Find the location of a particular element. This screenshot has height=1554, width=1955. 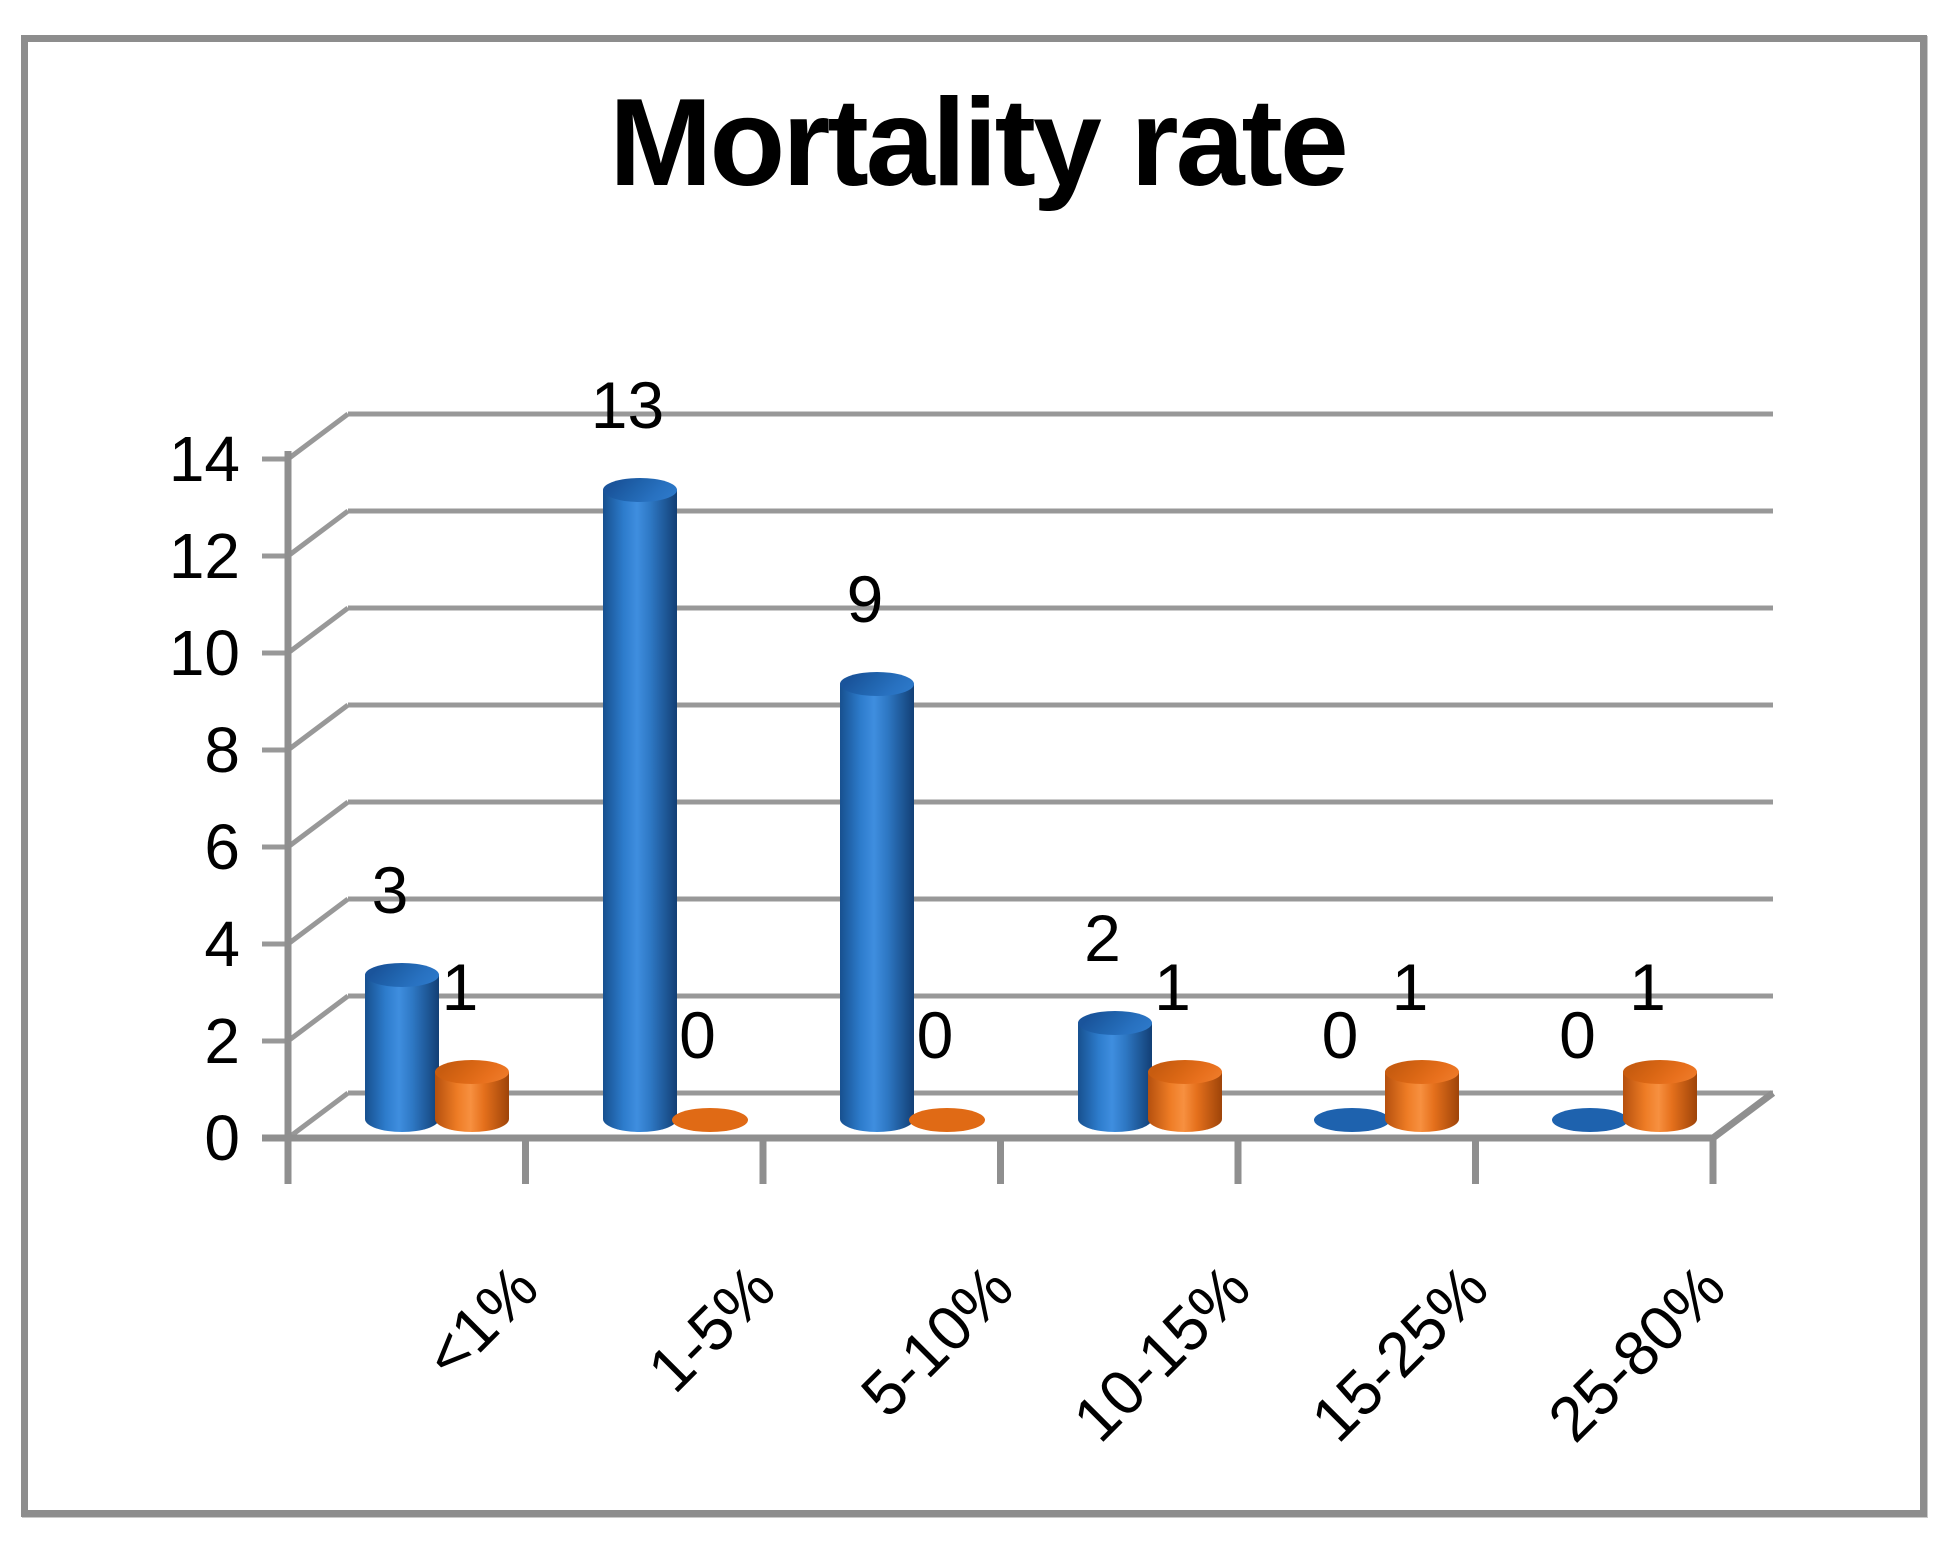

data-label-orange-series-4: 1 is located at coordinates (1410, 986).